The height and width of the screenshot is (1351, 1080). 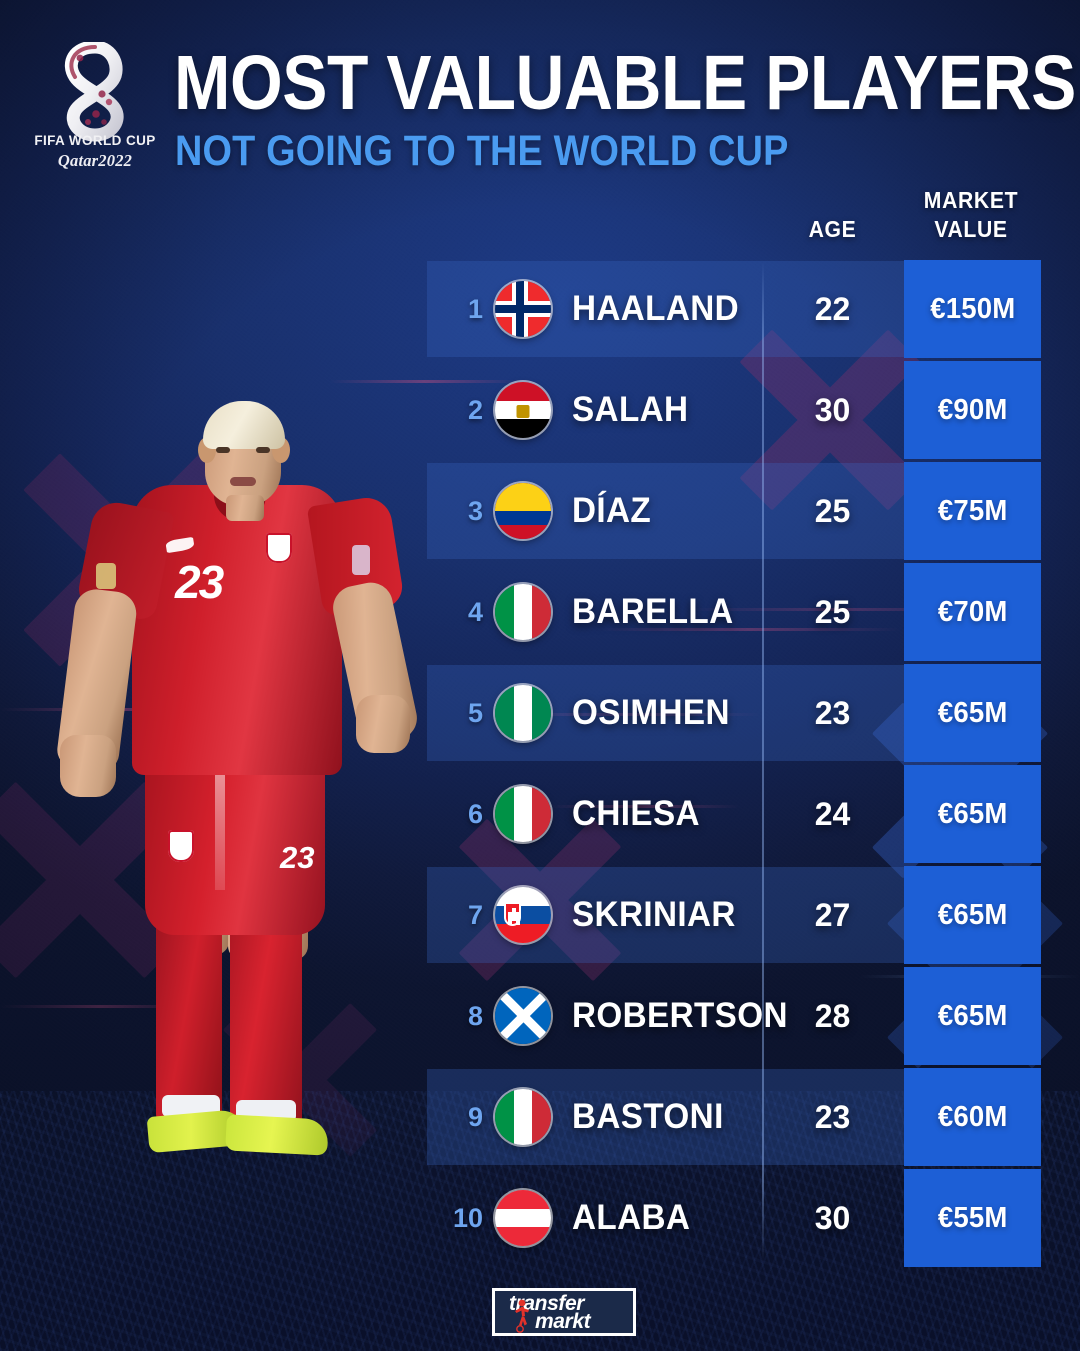 I want to click on row-player-name: SALAH, so click(x=630, y=409).